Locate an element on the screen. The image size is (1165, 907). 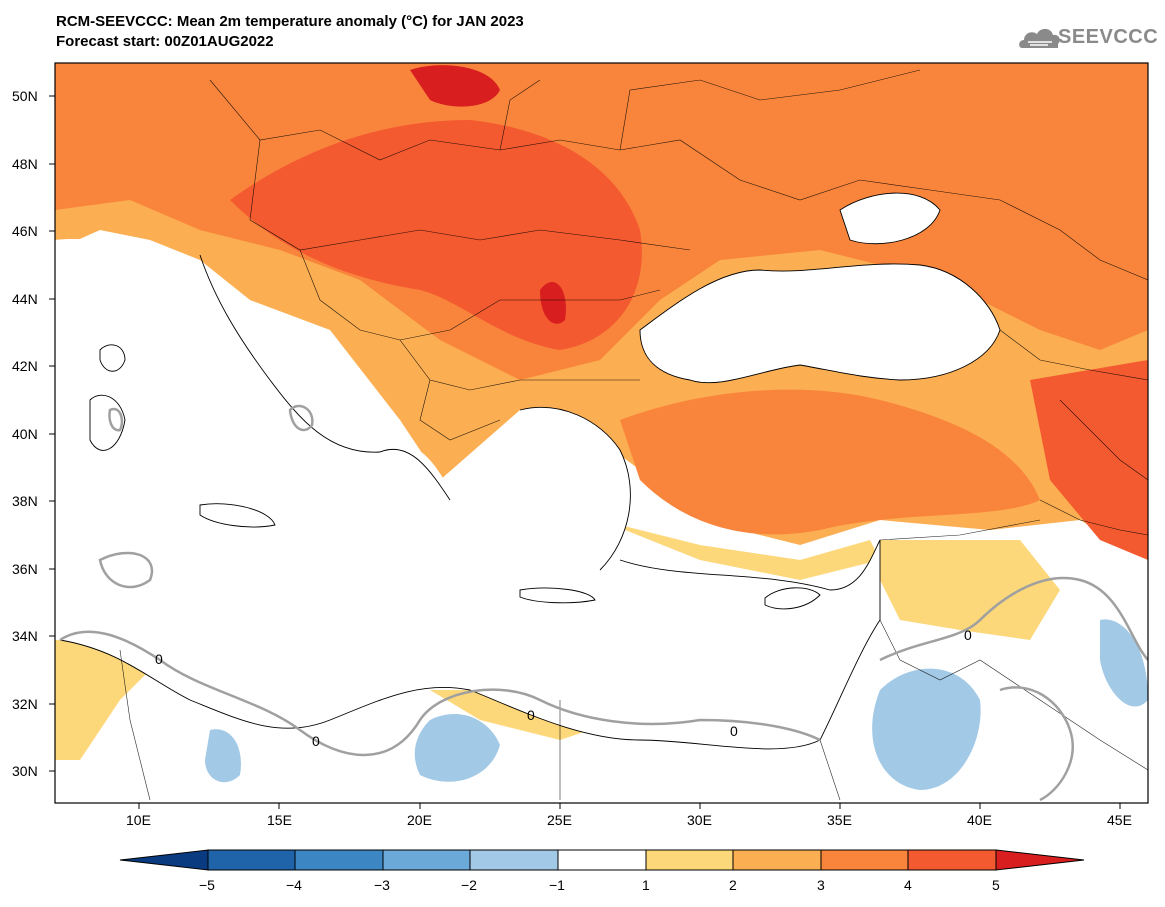
colorbar-label: 1 is located at coordinates (646, 885).